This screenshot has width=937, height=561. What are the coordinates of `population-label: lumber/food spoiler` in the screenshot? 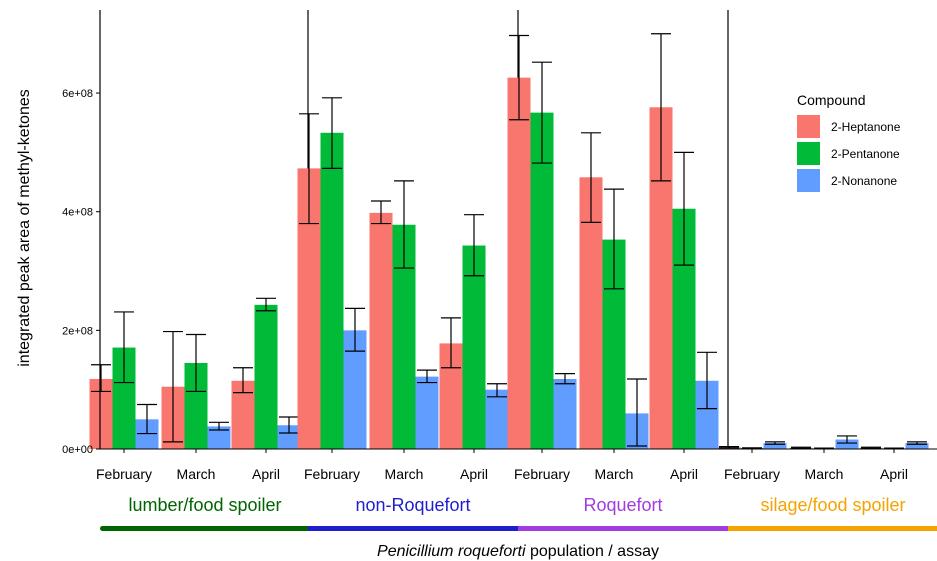 It's located at (204, 505).